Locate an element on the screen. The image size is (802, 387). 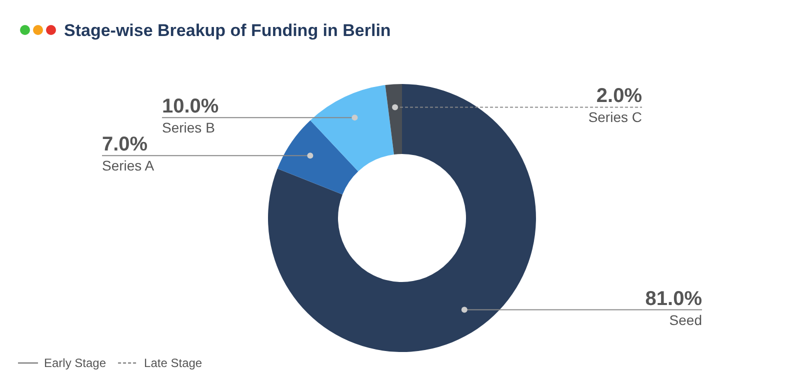
data-label: 10.0% is located at coordinates (190, 107).